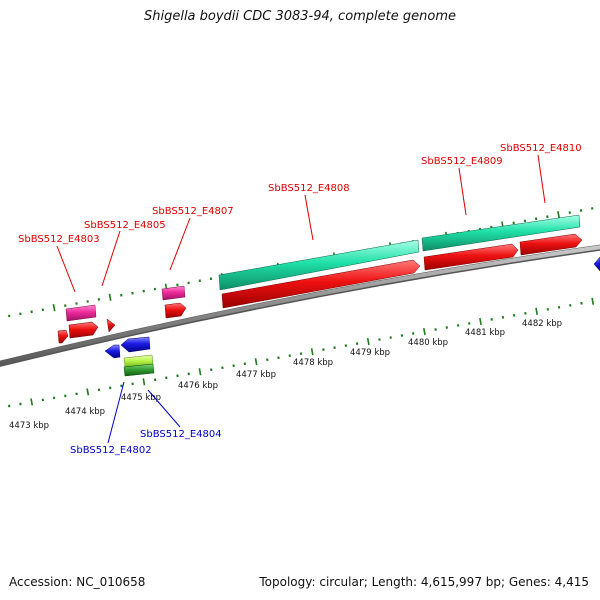  Describe the element at coordinates (485, 333) in the screenshot. I see `ruler-label: 4481 kbp` at that location.